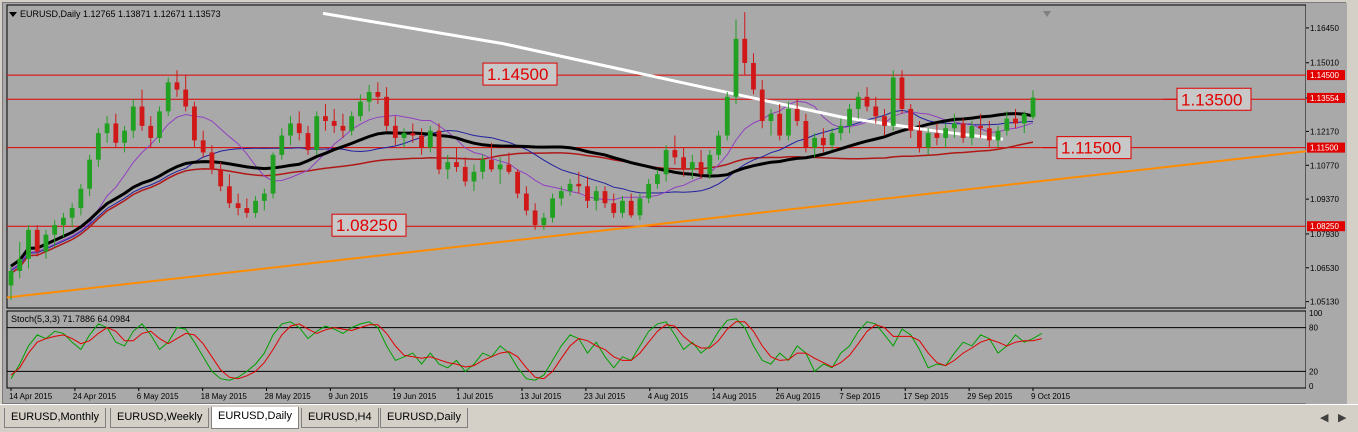 The image size is (1358, 432). Describe the element at coordinates (926, 396) in the screenshot. I see `time-tick-label: 17 Sep 2015` at that location.